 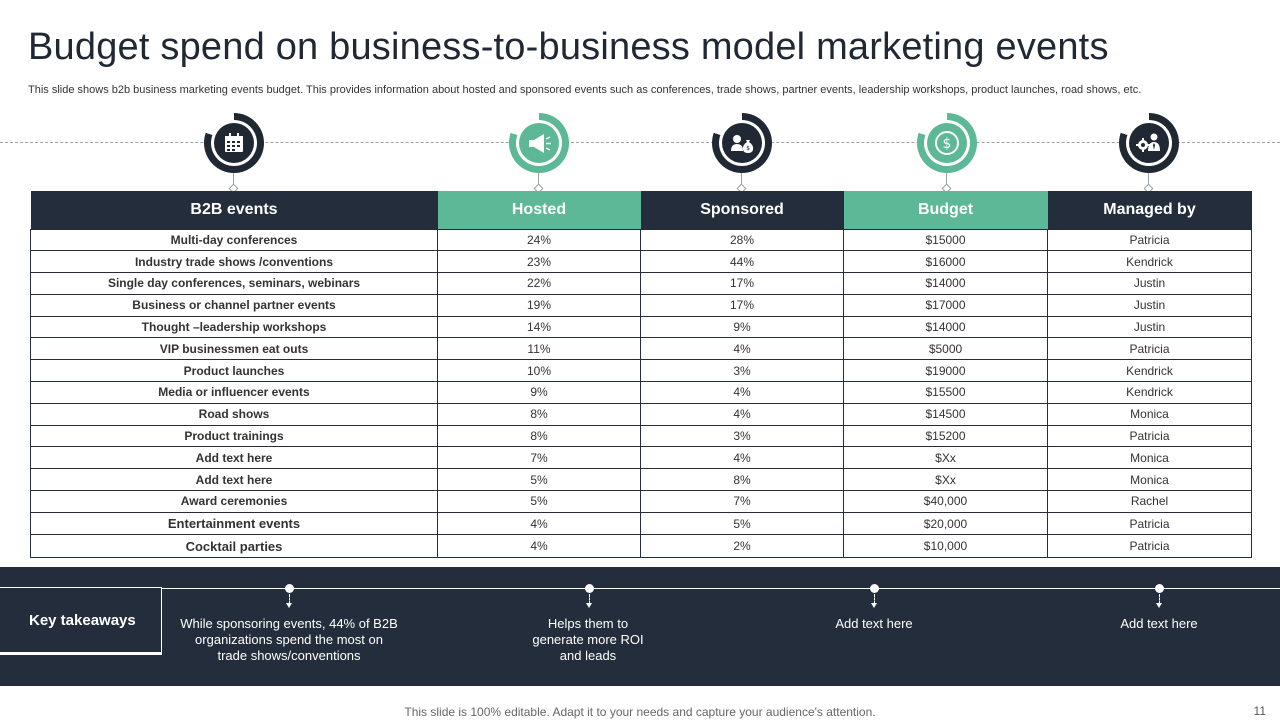 I want to click on event-name: Entertainment events, so click(x=234, y=523).